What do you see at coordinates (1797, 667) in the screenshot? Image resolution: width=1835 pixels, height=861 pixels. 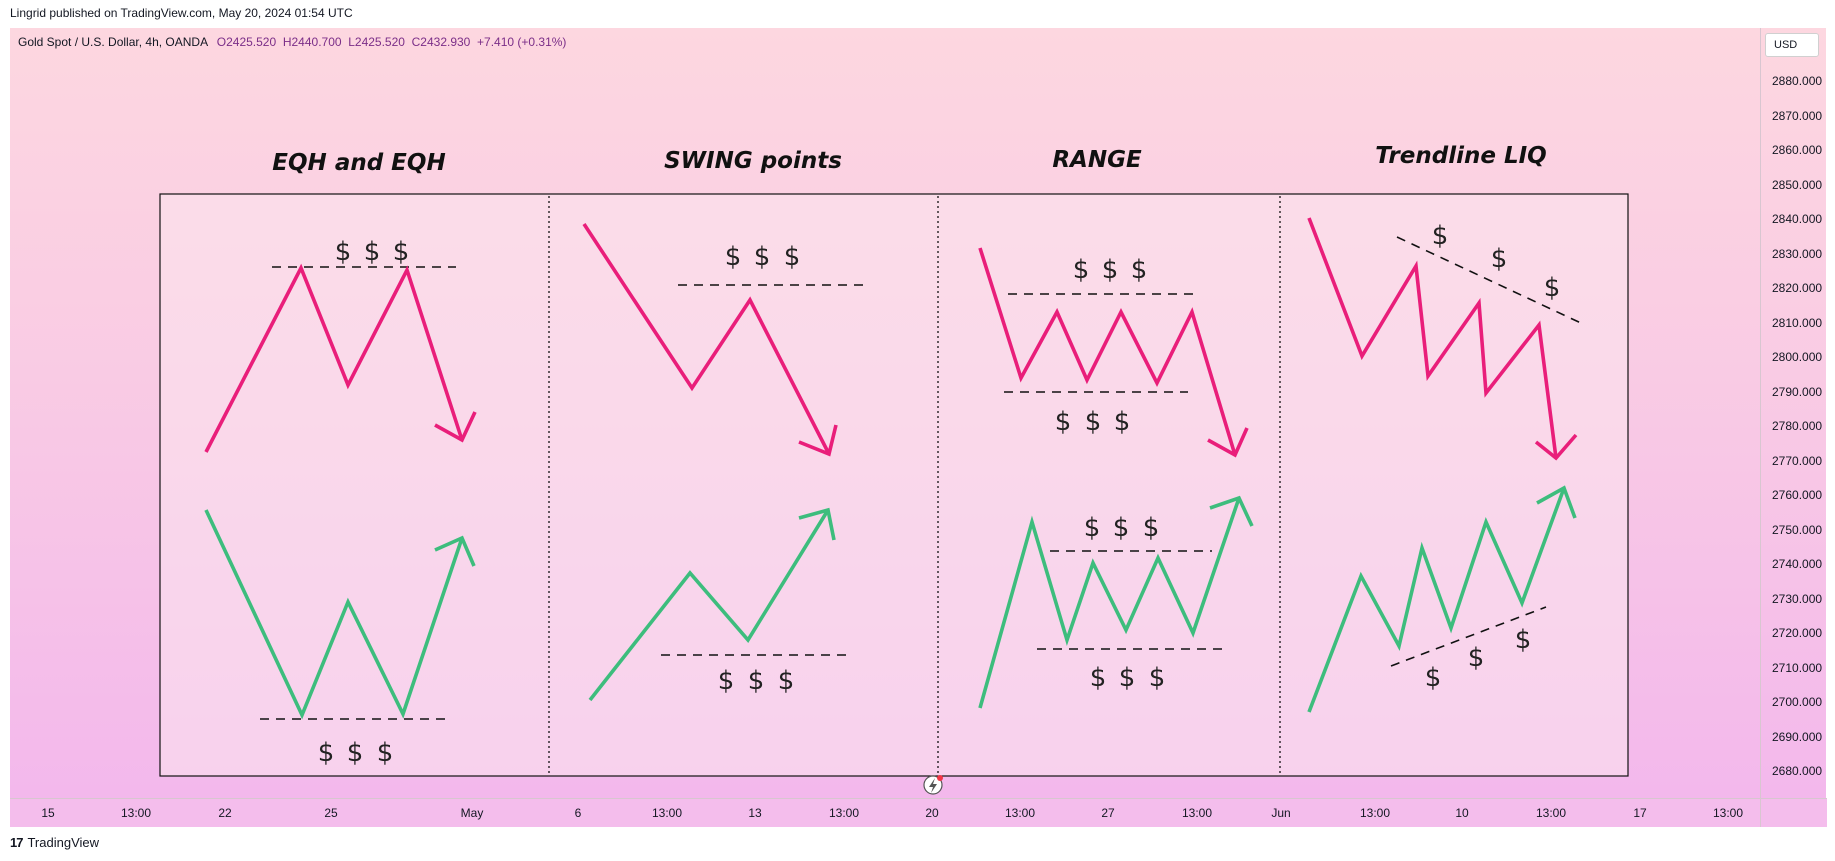 I see `price-tick-label: 2710.000` at bounding box center [1797, 667].